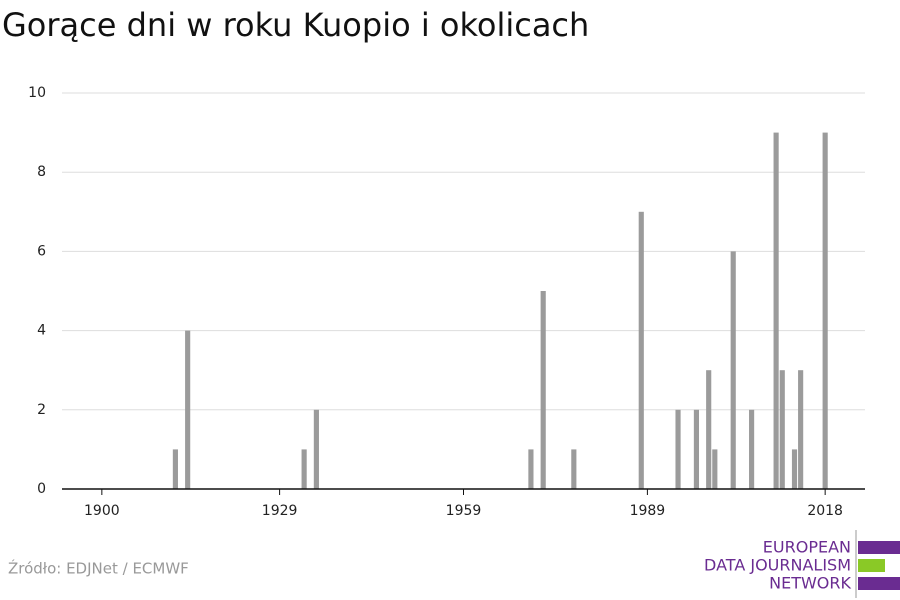  I want to click on source: Źródło: EDJNet / ECMWF, so click(98, 568).